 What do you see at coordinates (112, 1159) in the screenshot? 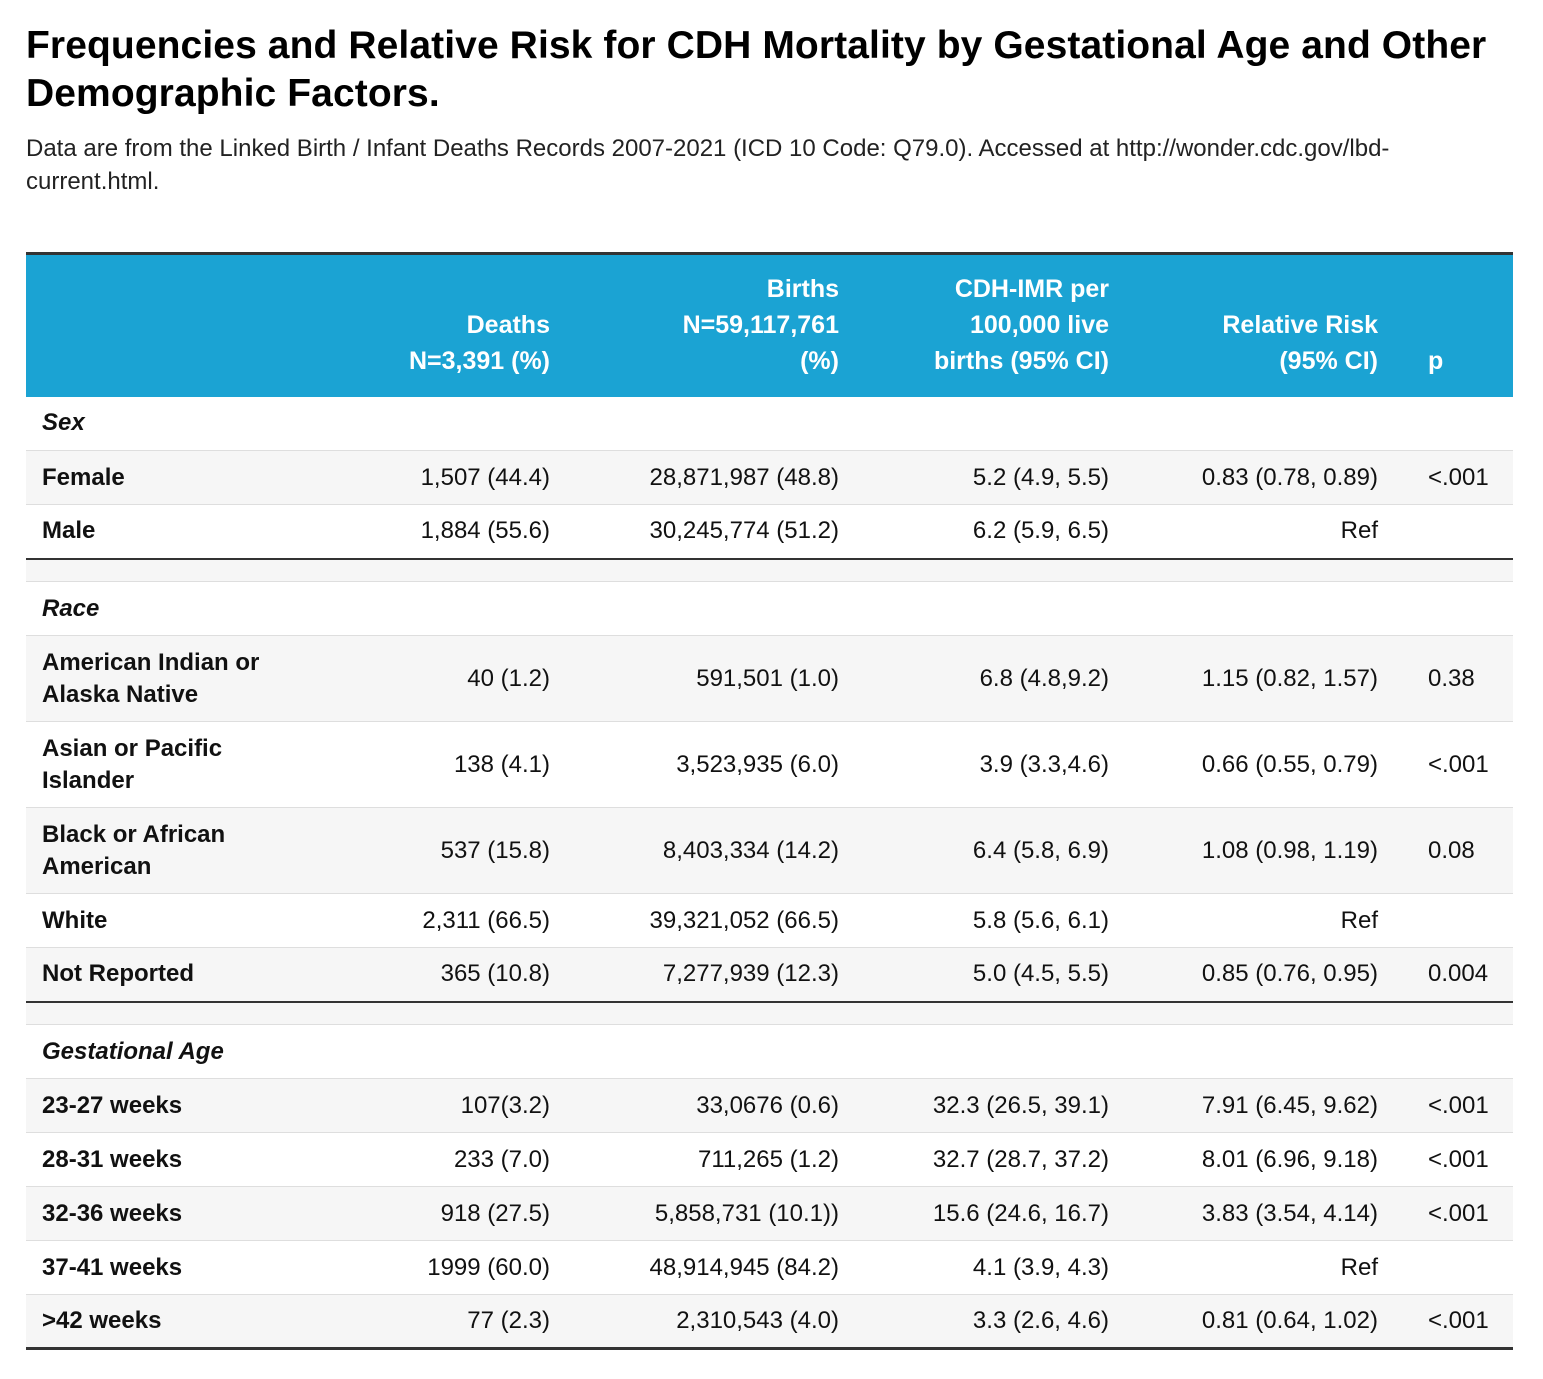
I see `row-label: 28-31 weeks` at bounding box center [112, 1159].